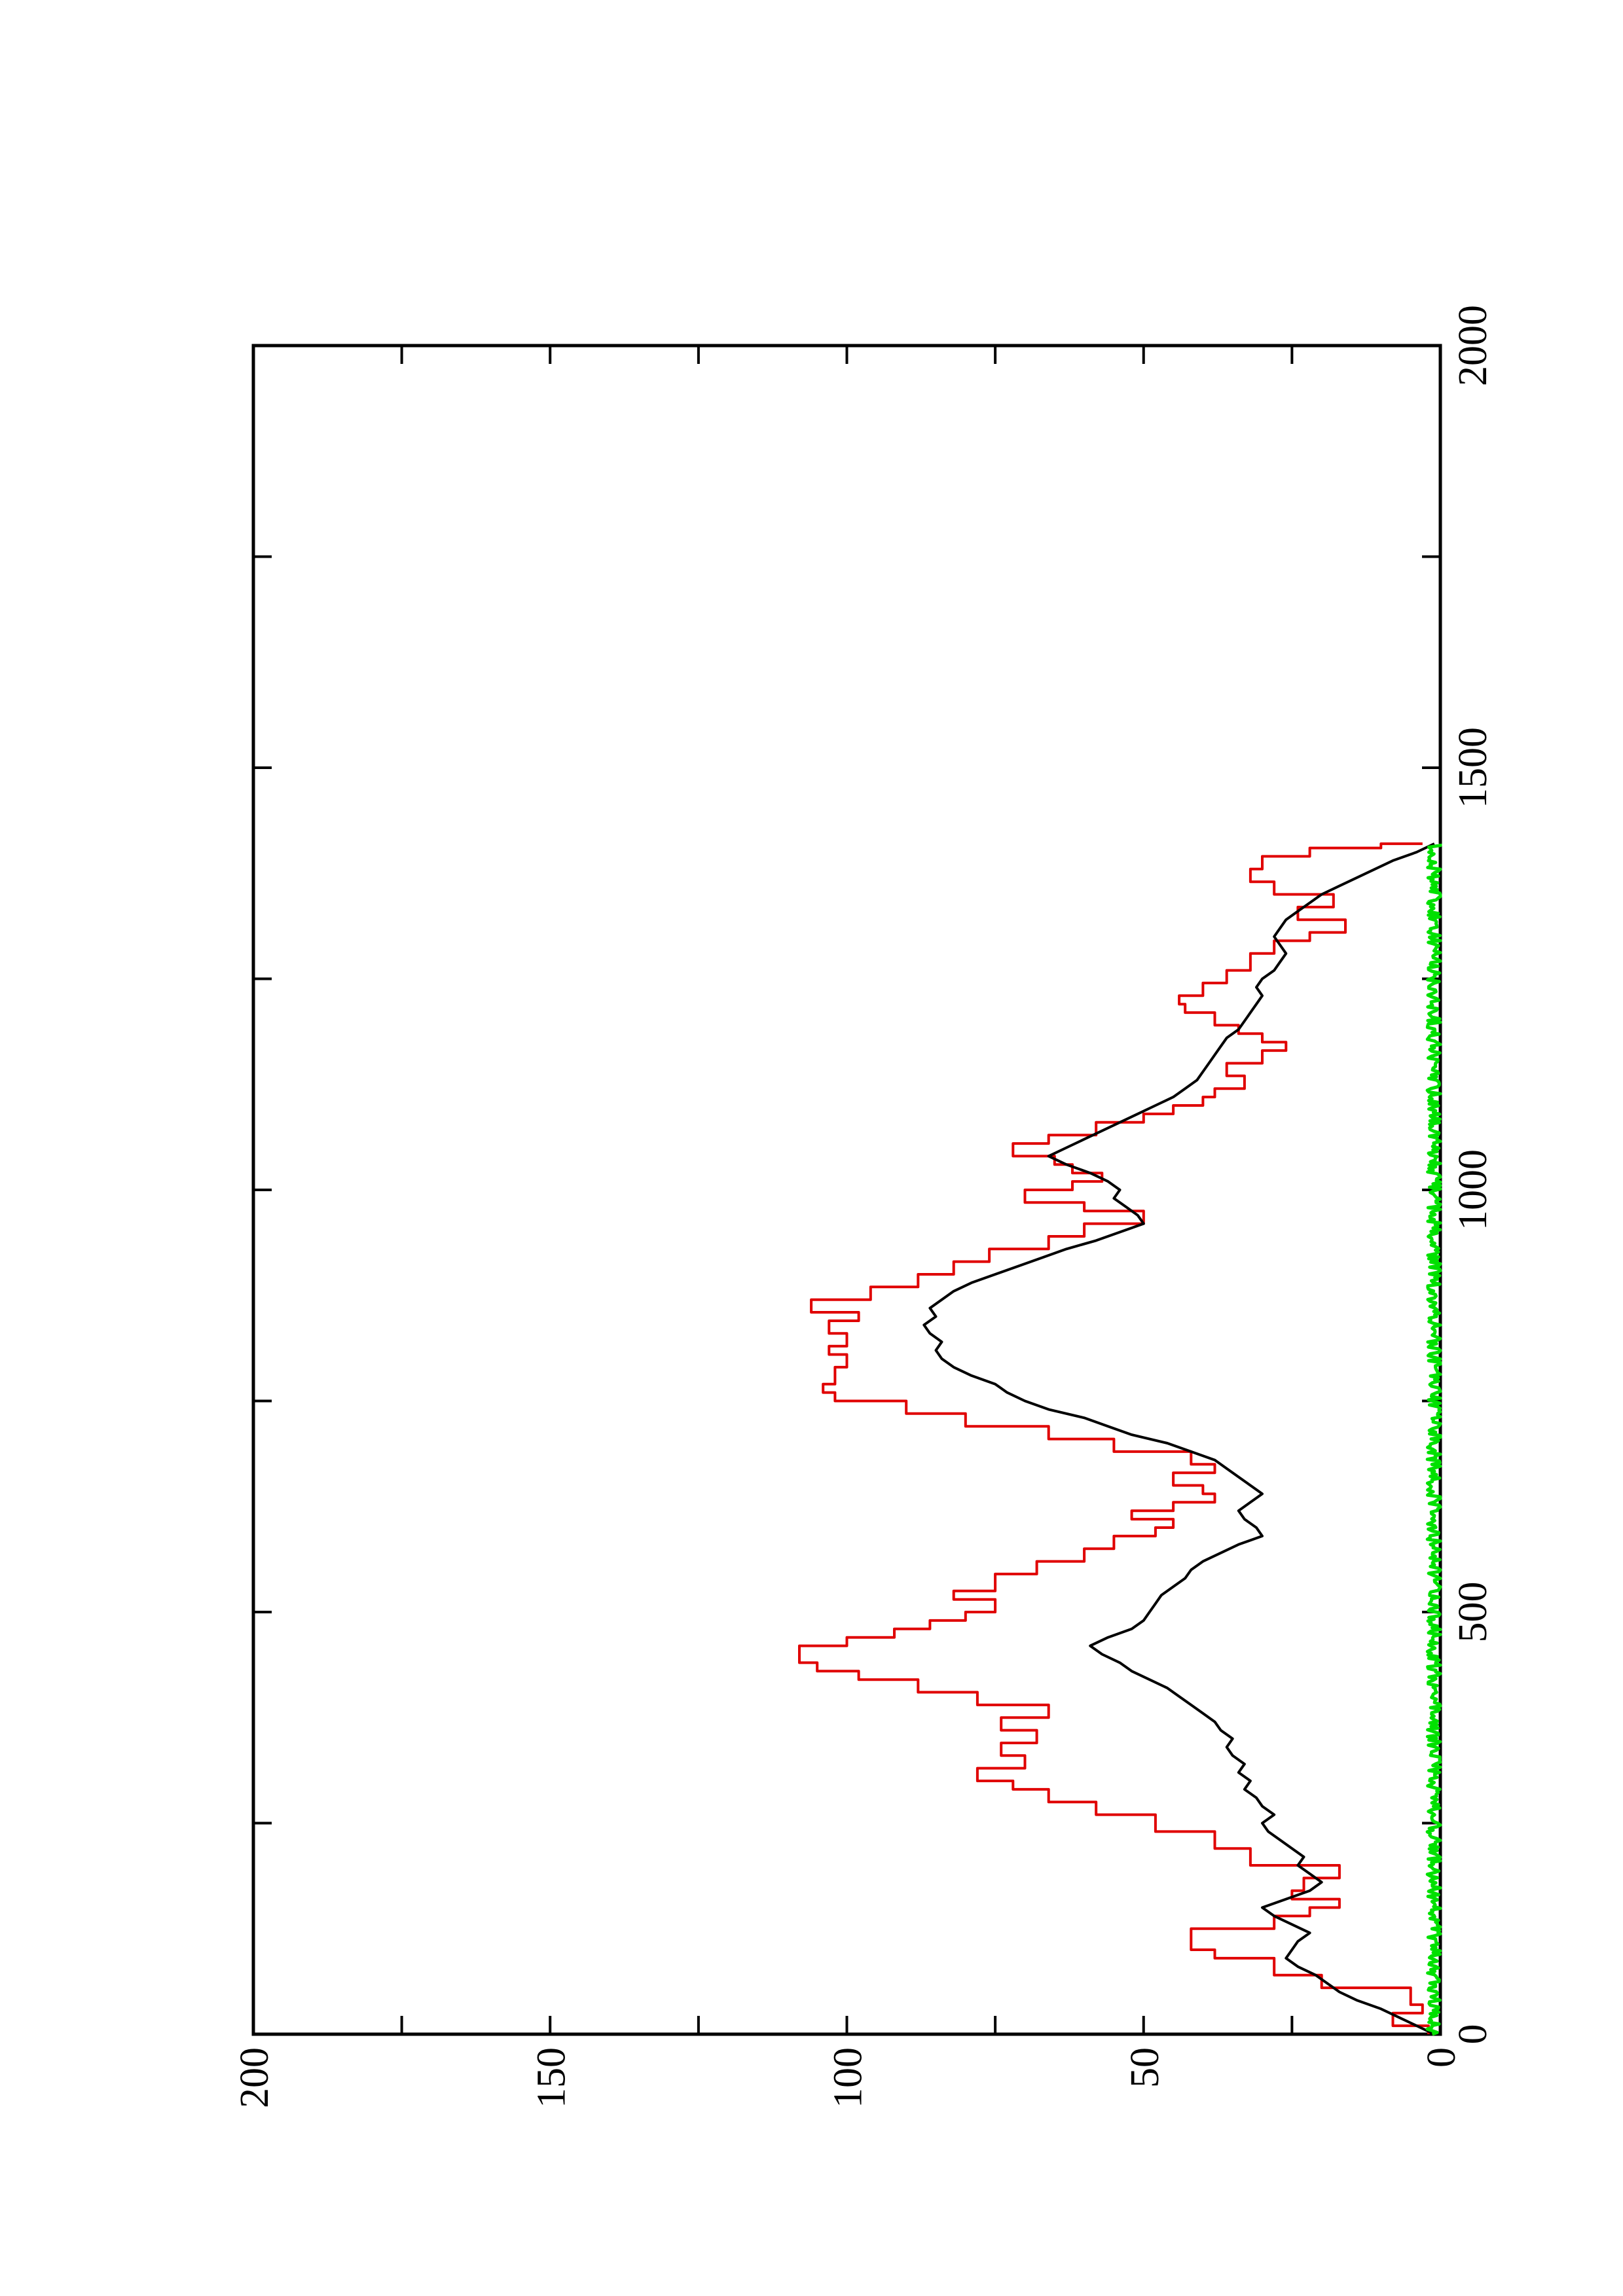  Describe the element at coordinates (1441, 2057) in the screenshot. I see `y-tick-label: 0` at that location.